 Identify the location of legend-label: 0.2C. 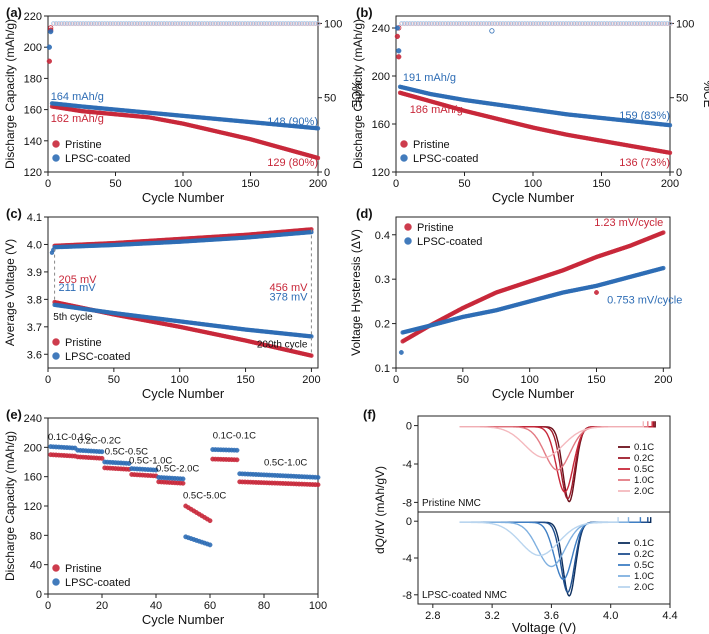
(644, 458).